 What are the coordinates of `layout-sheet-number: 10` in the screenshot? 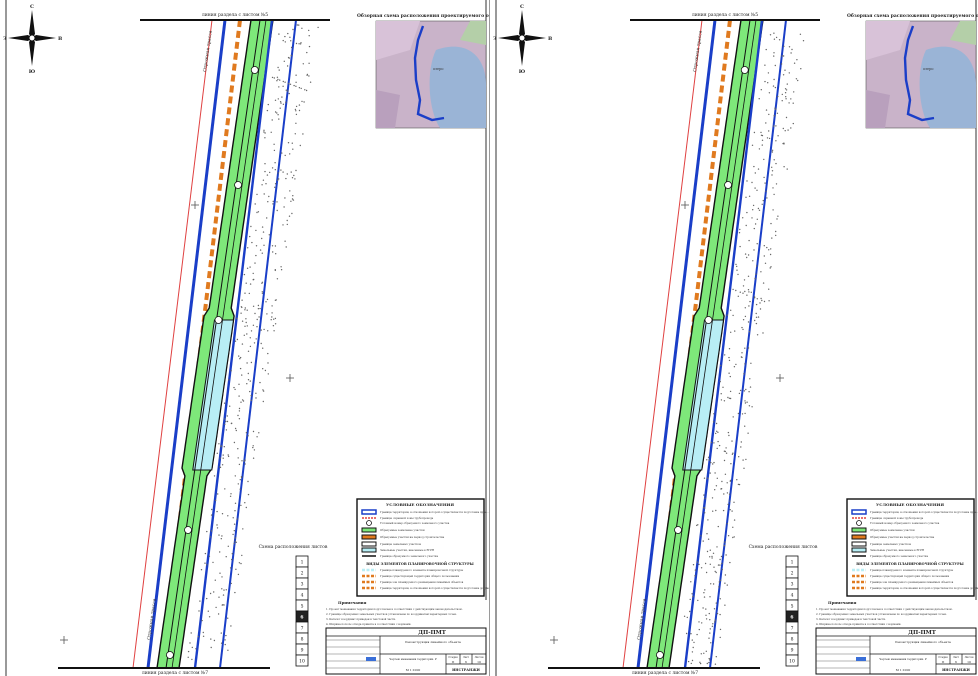 It's located at (792, 662).